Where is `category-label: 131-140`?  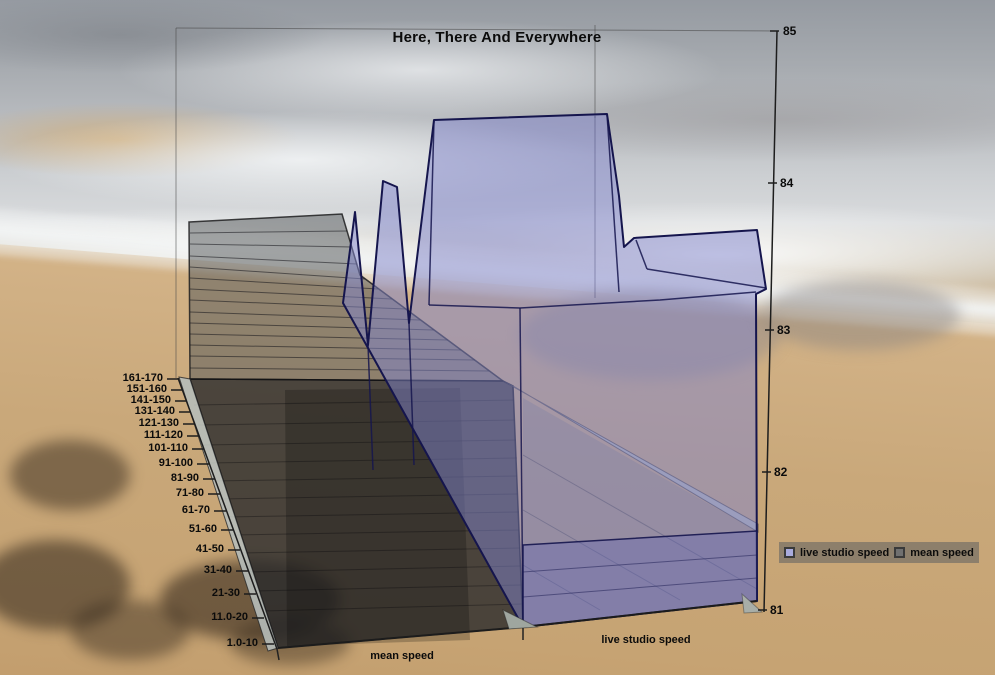 category-label: 131-140 is located at coordinates (154, 411).